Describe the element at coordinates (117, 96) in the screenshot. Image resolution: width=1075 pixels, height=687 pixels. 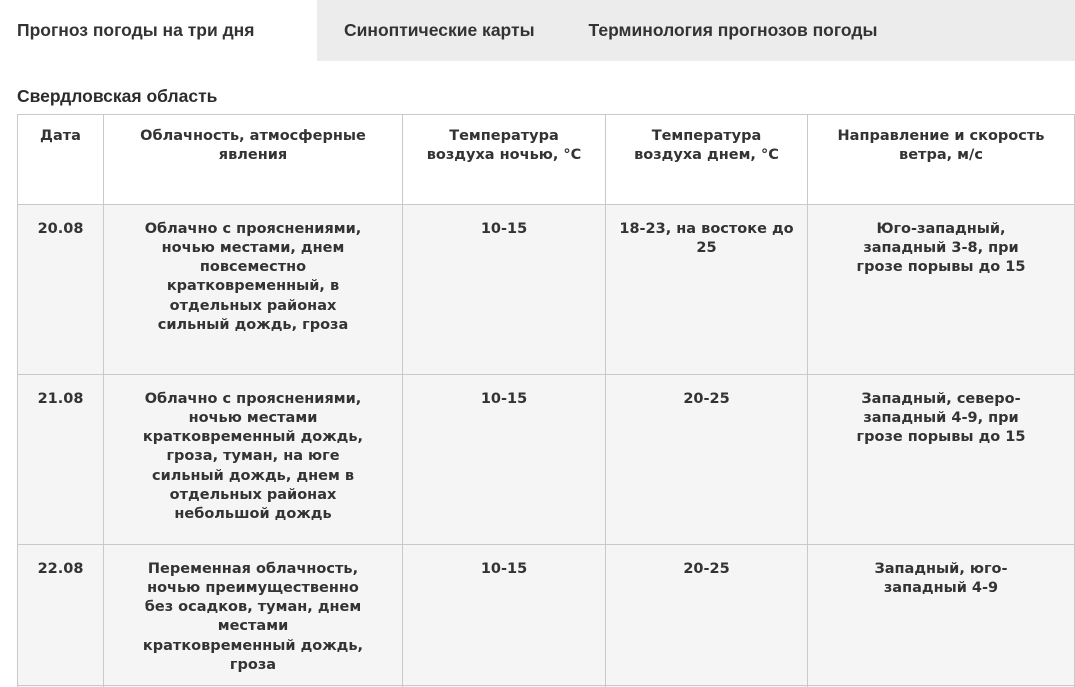
I see `region-title: Свердловская область` at that location.